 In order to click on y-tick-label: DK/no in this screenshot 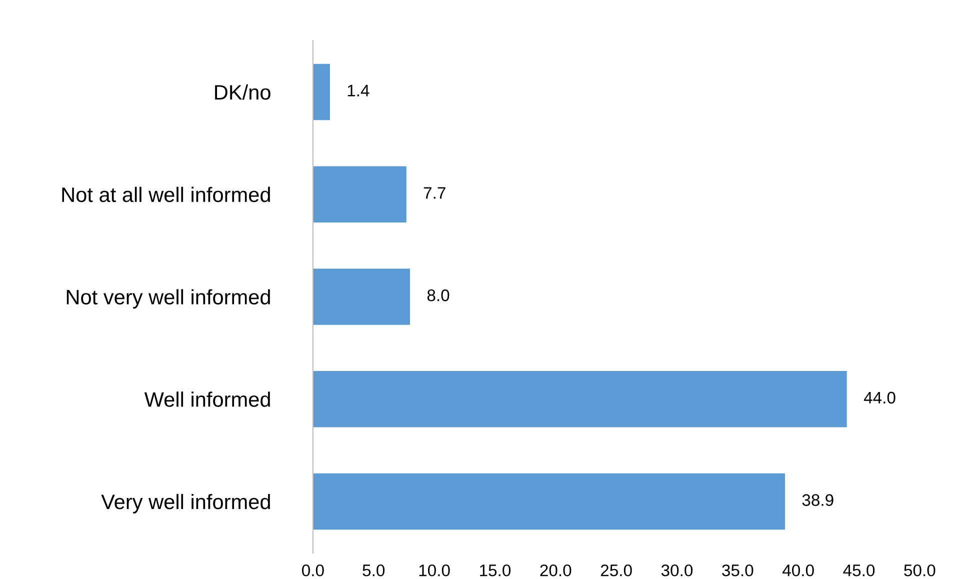, I will do `click(242, 92)`.